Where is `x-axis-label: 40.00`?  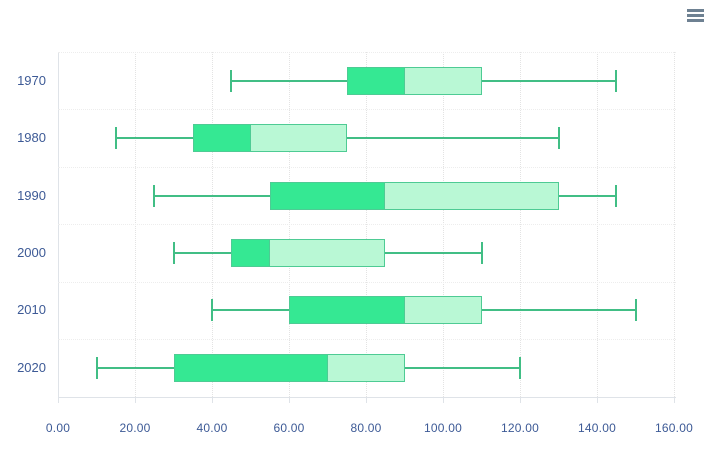
x-axis-label: 40.00 is located at coordinates (212, 428).